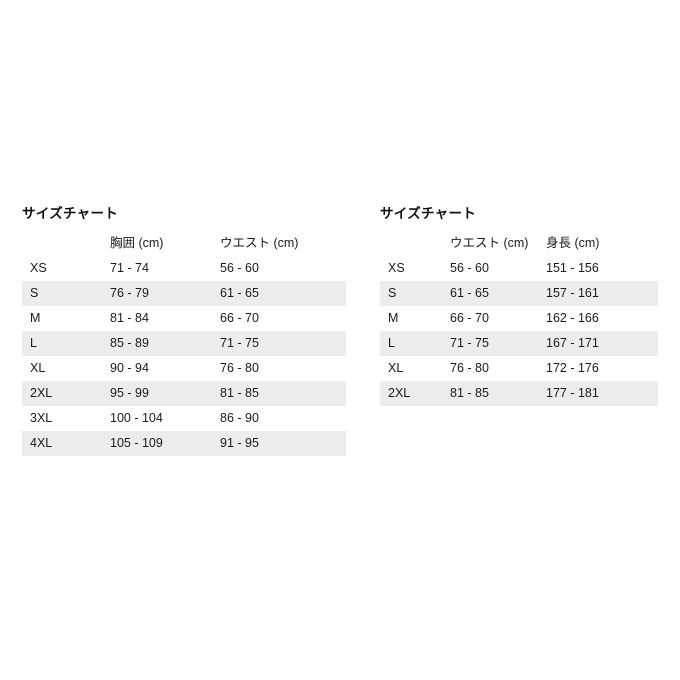 The width and height of the screenshot is (680, 680). Describe the element at coordinates (129, 393) in the screenshot. I see `cell-chest: 95 - 99` at that location.